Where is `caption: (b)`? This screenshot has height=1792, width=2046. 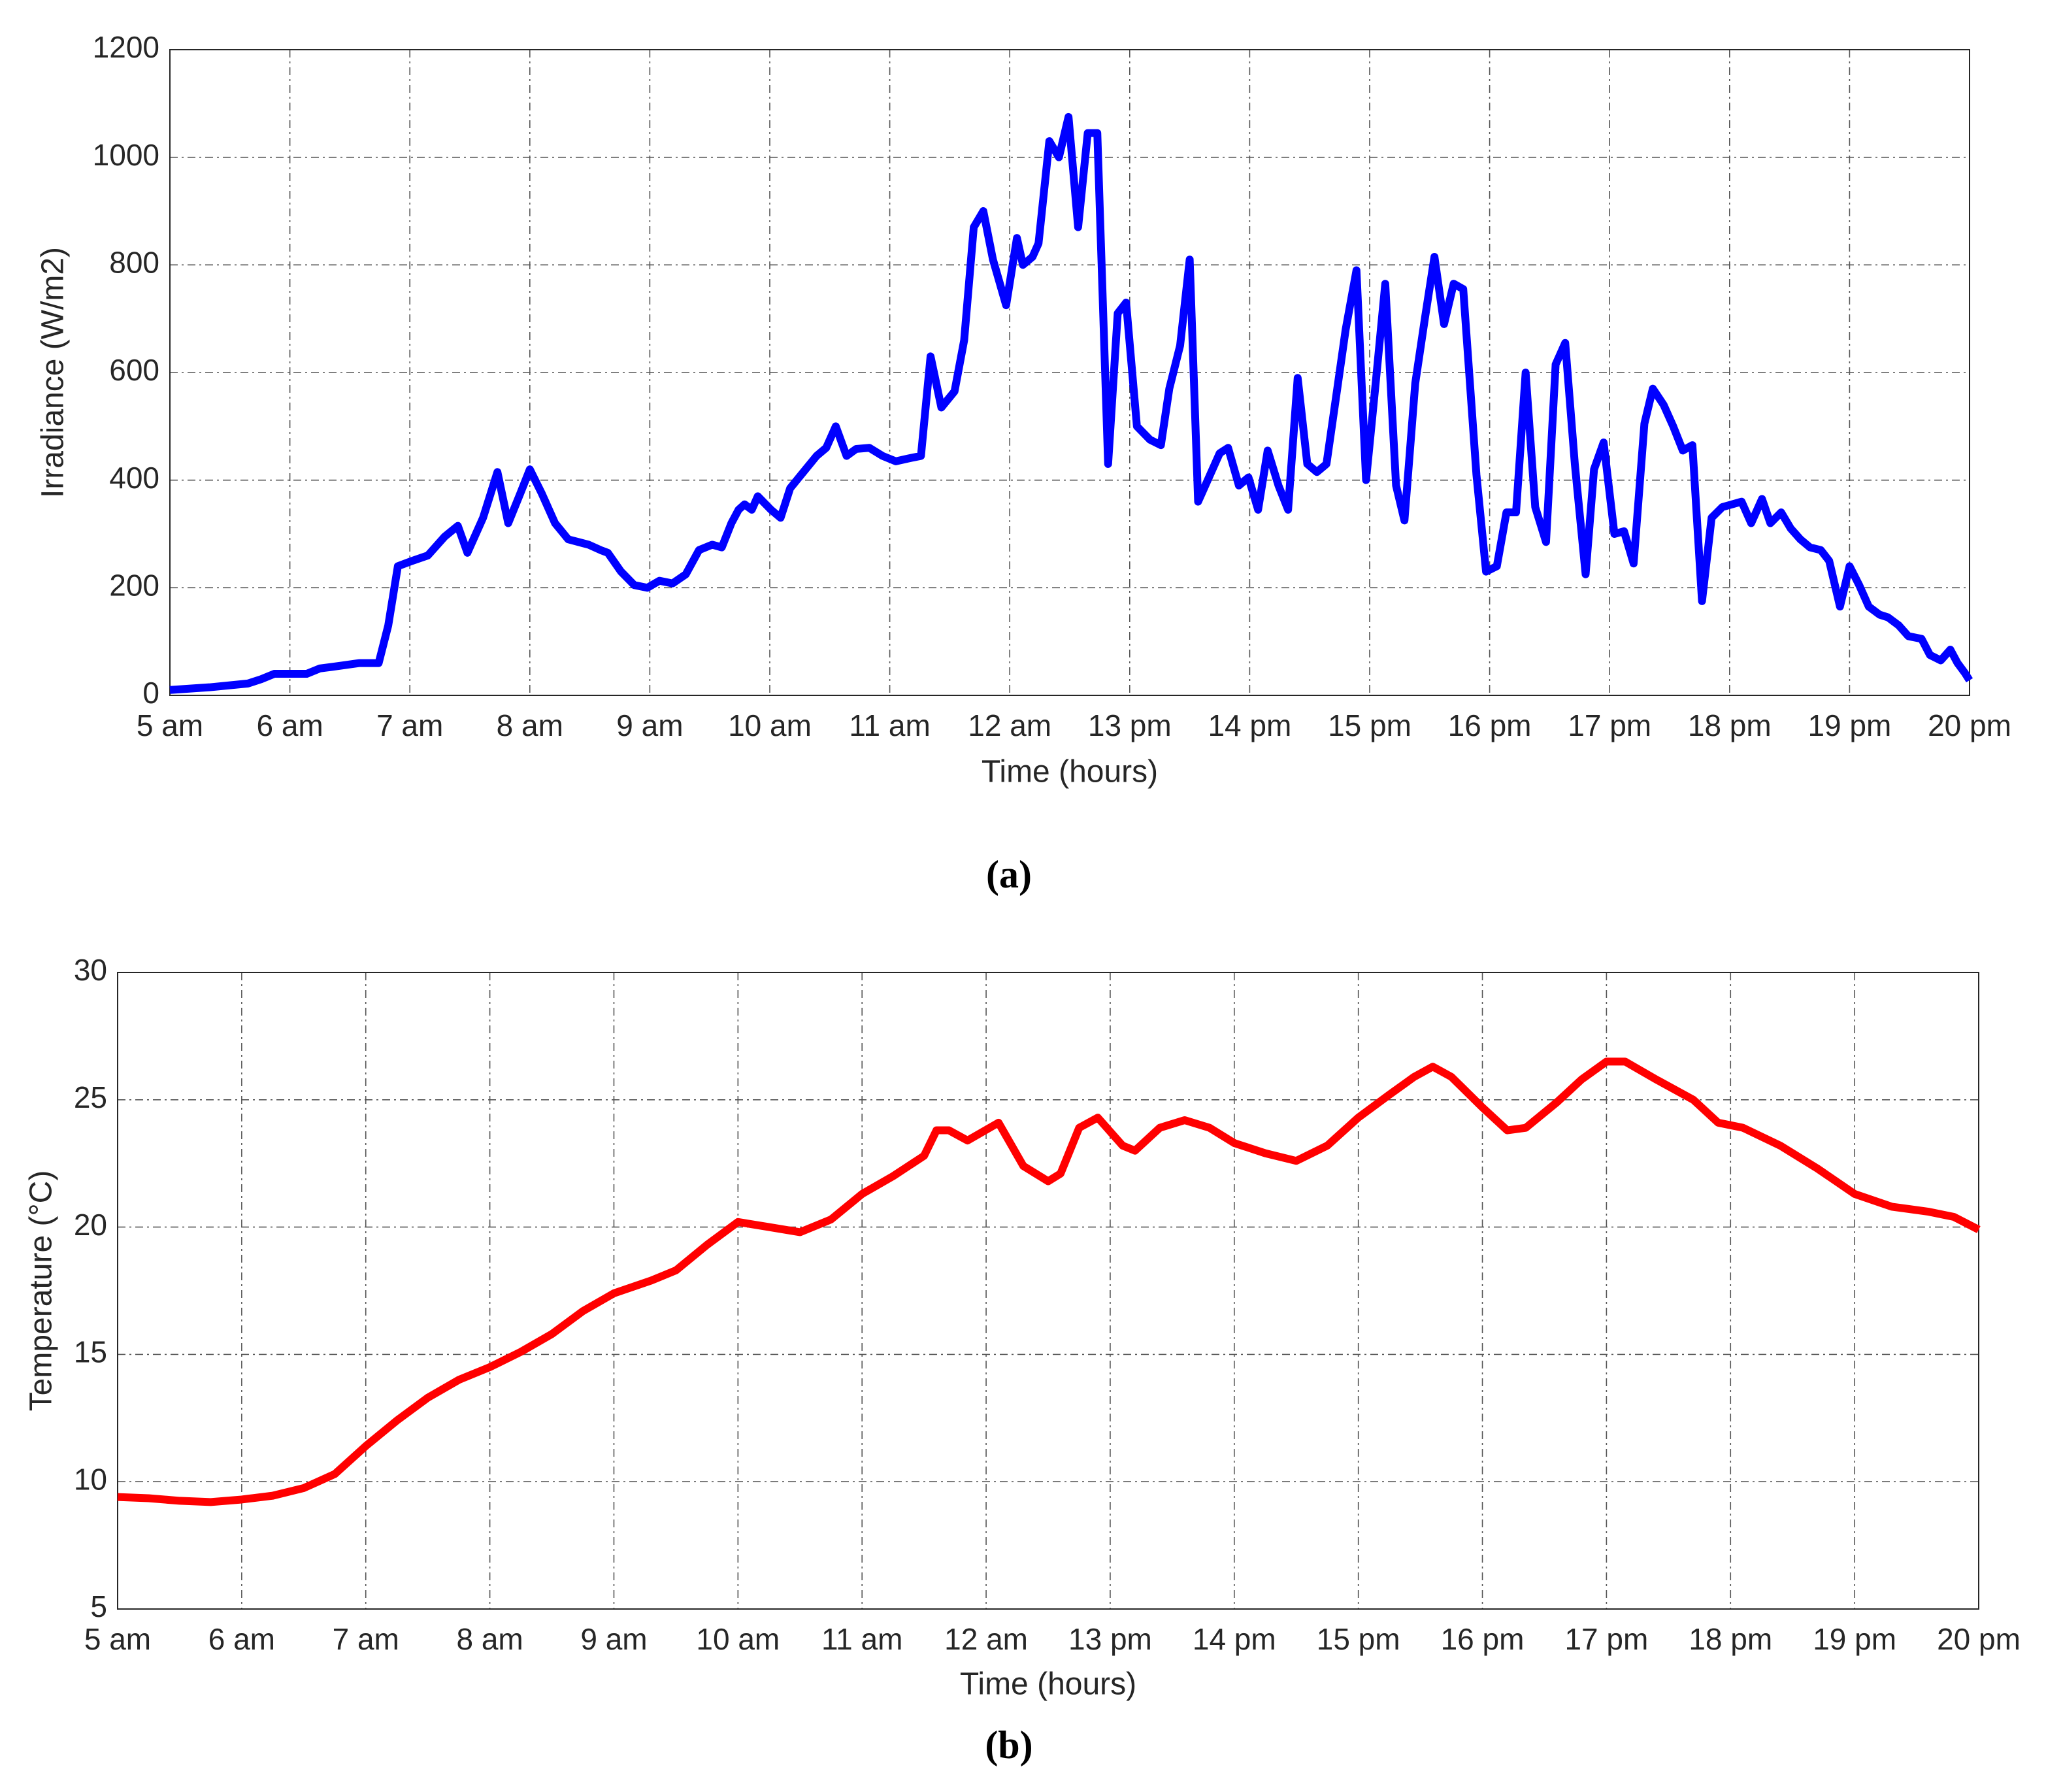
caption: (b) is located at coordinates (1008, 1745).